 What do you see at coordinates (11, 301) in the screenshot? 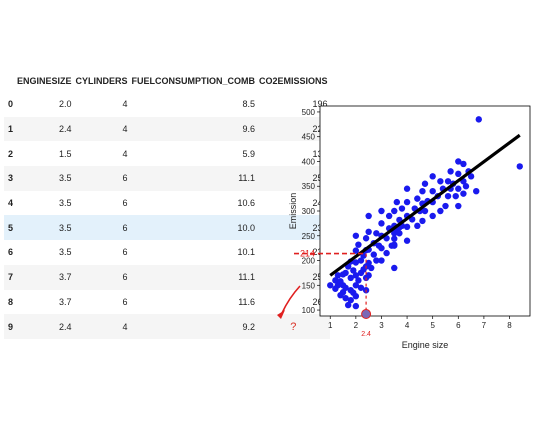
I see `row-index: 8` at bounding box center [11, 301].